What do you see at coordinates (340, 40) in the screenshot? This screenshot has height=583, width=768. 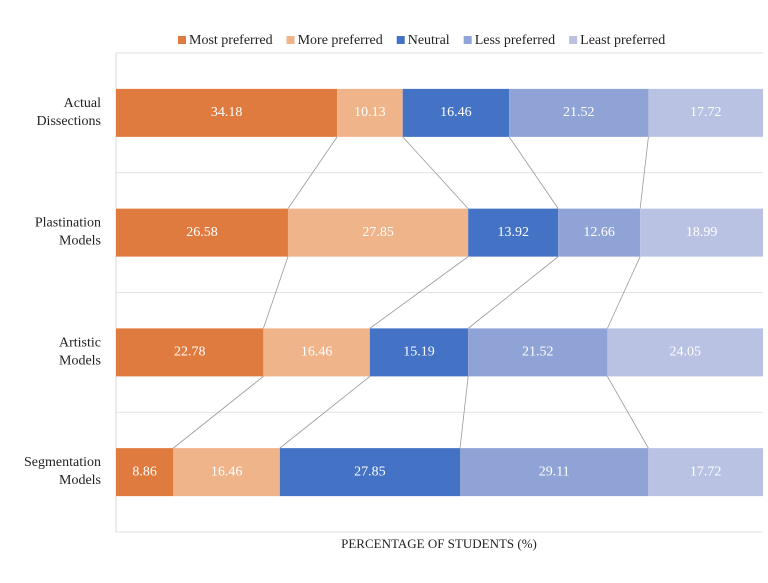 I see `legend-label: More preferred` at bounding box center [340, 40].